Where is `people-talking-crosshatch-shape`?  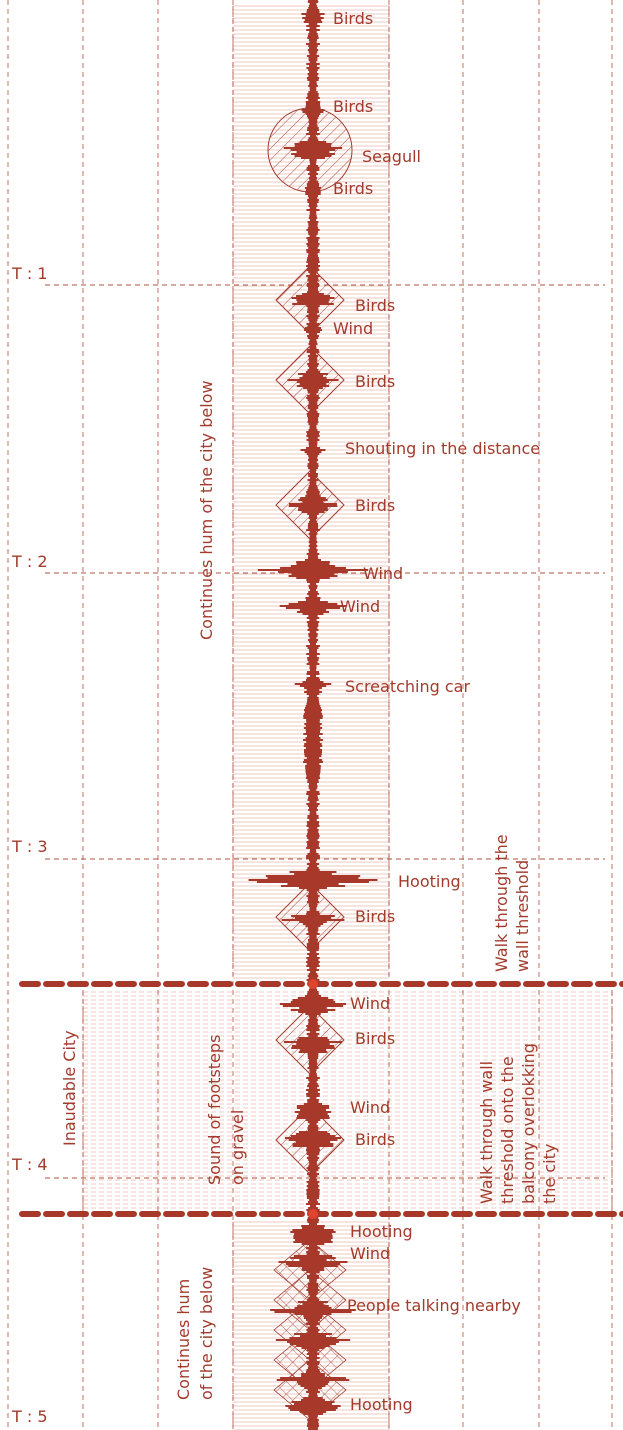 people-talking-crosshatch-shape is located at coordinates (310, 1390).